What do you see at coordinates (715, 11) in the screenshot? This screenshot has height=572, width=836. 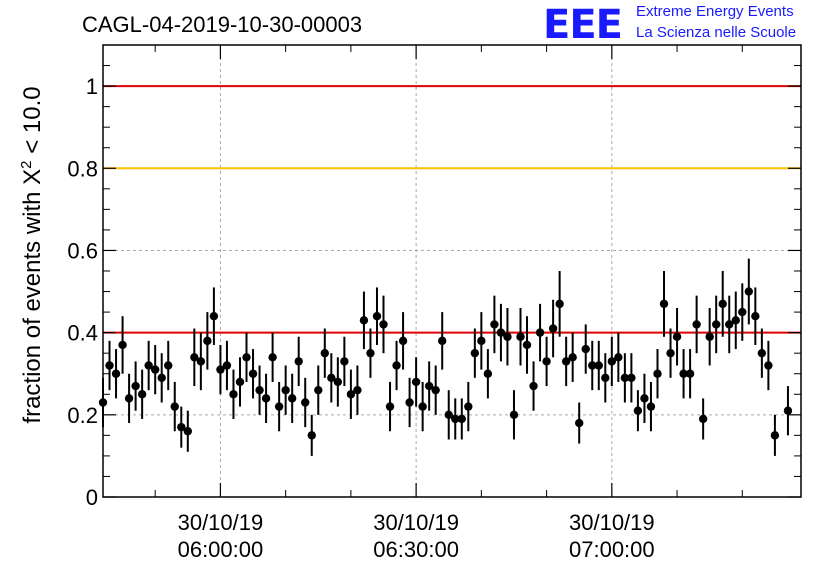 I see `logo-line-1: Extreme Energy Events` at bounding box center [715, 11].